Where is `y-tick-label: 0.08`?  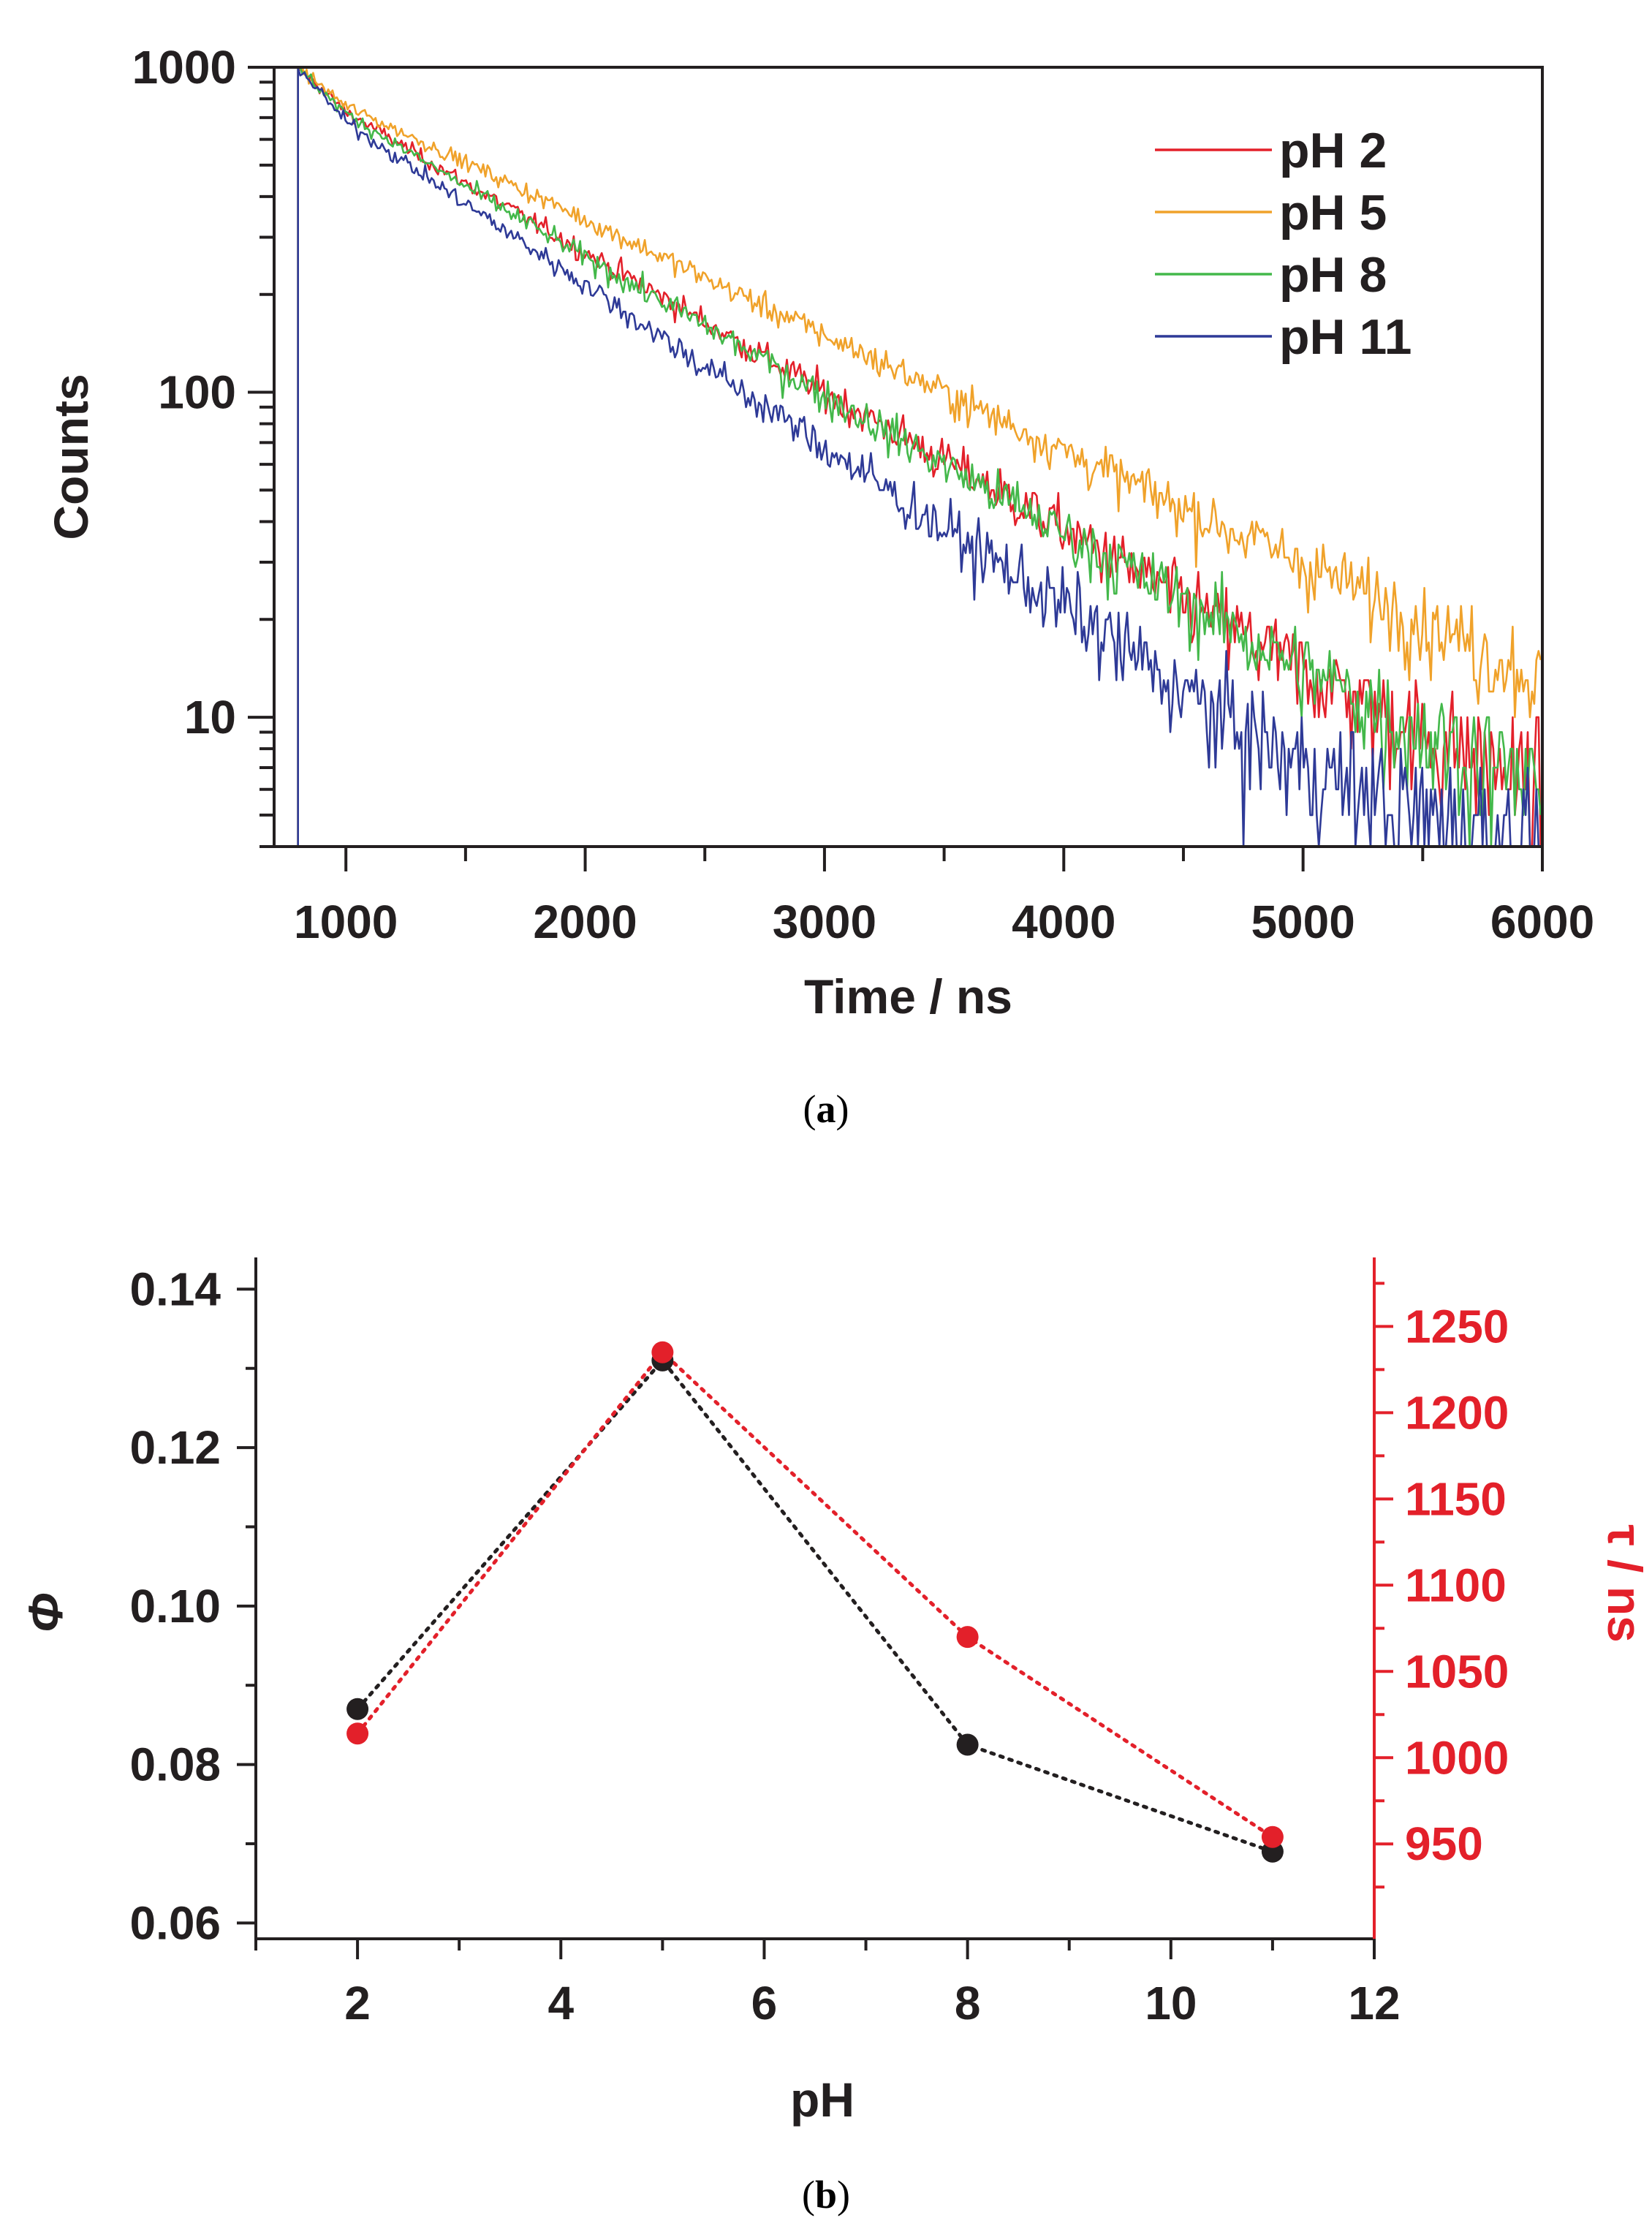 y-tick-label: 0.08 is located at coordinates (175, 1764).